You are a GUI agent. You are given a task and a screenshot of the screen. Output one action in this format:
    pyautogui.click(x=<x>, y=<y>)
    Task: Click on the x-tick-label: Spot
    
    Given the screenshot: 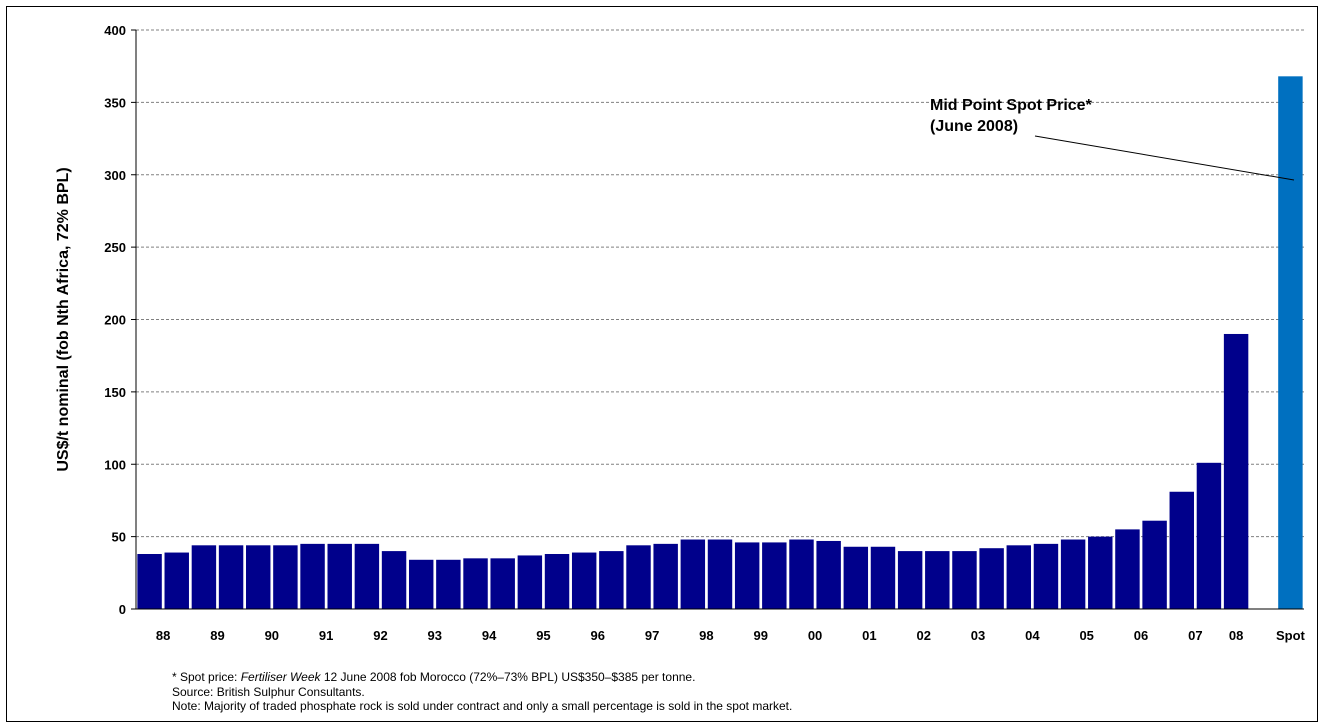 What is the action you would take?
    pyautogui.click(x=1291, y=635)
    